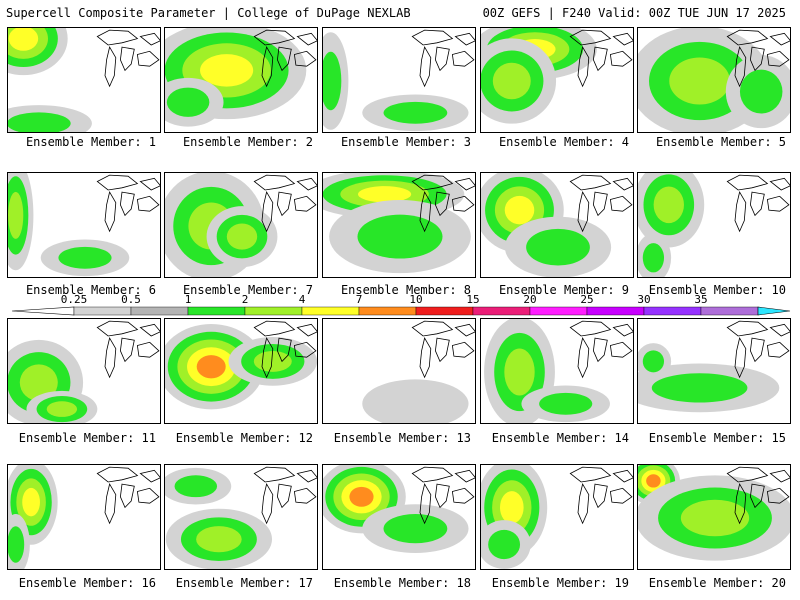 The image size is (800, 600). I want to click on member-label: Ensemble Member: 9, so click(563, 290).